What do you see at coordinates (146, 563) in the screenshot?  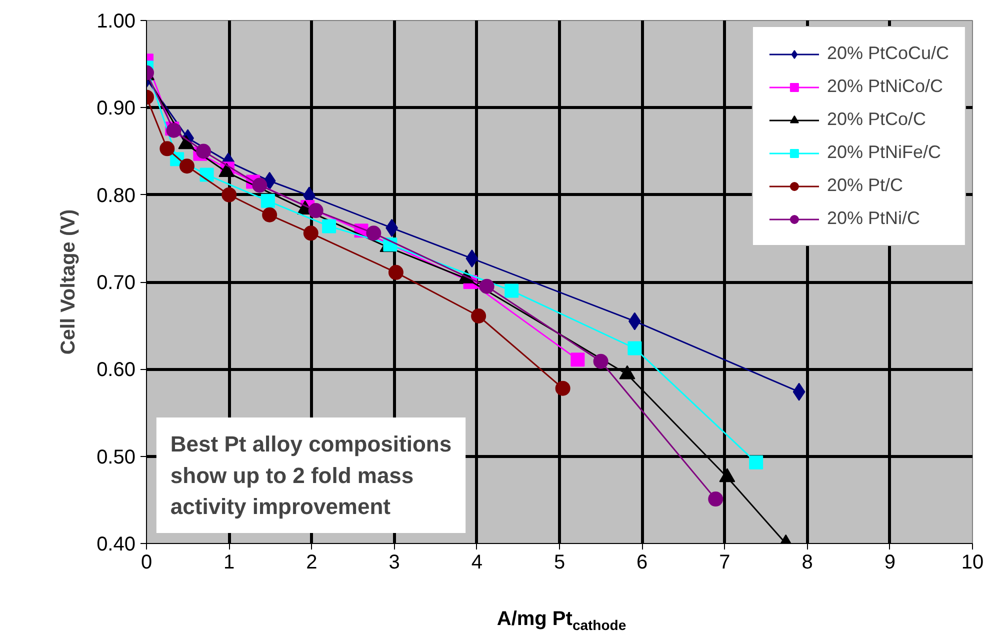 I see `x-tick-label: 0` at bounding box center [146, 563].